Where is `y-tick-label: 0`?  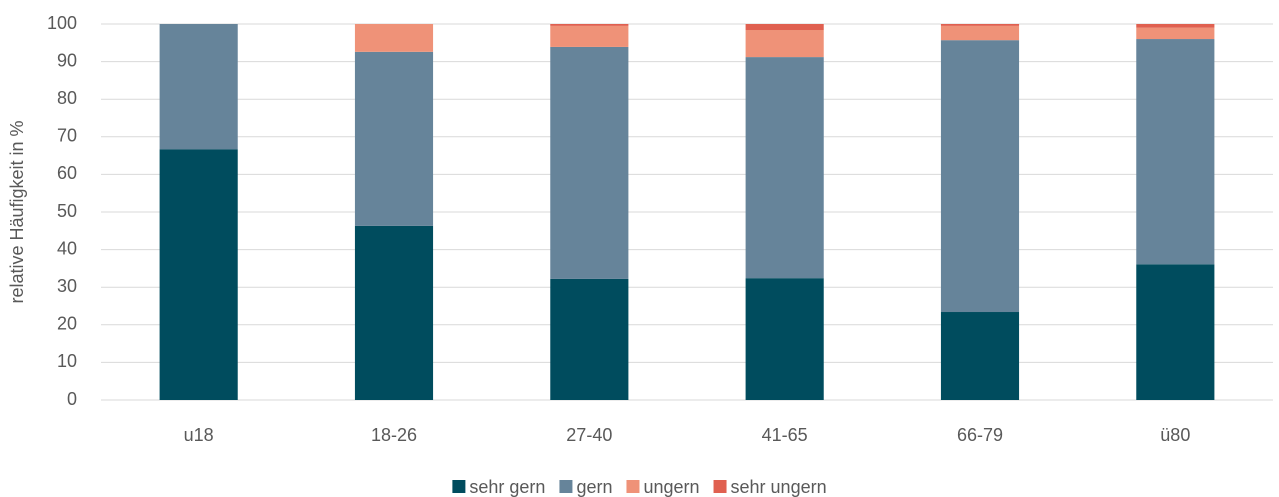 y-tick-label: 0 is located at coordinates (72, 399).